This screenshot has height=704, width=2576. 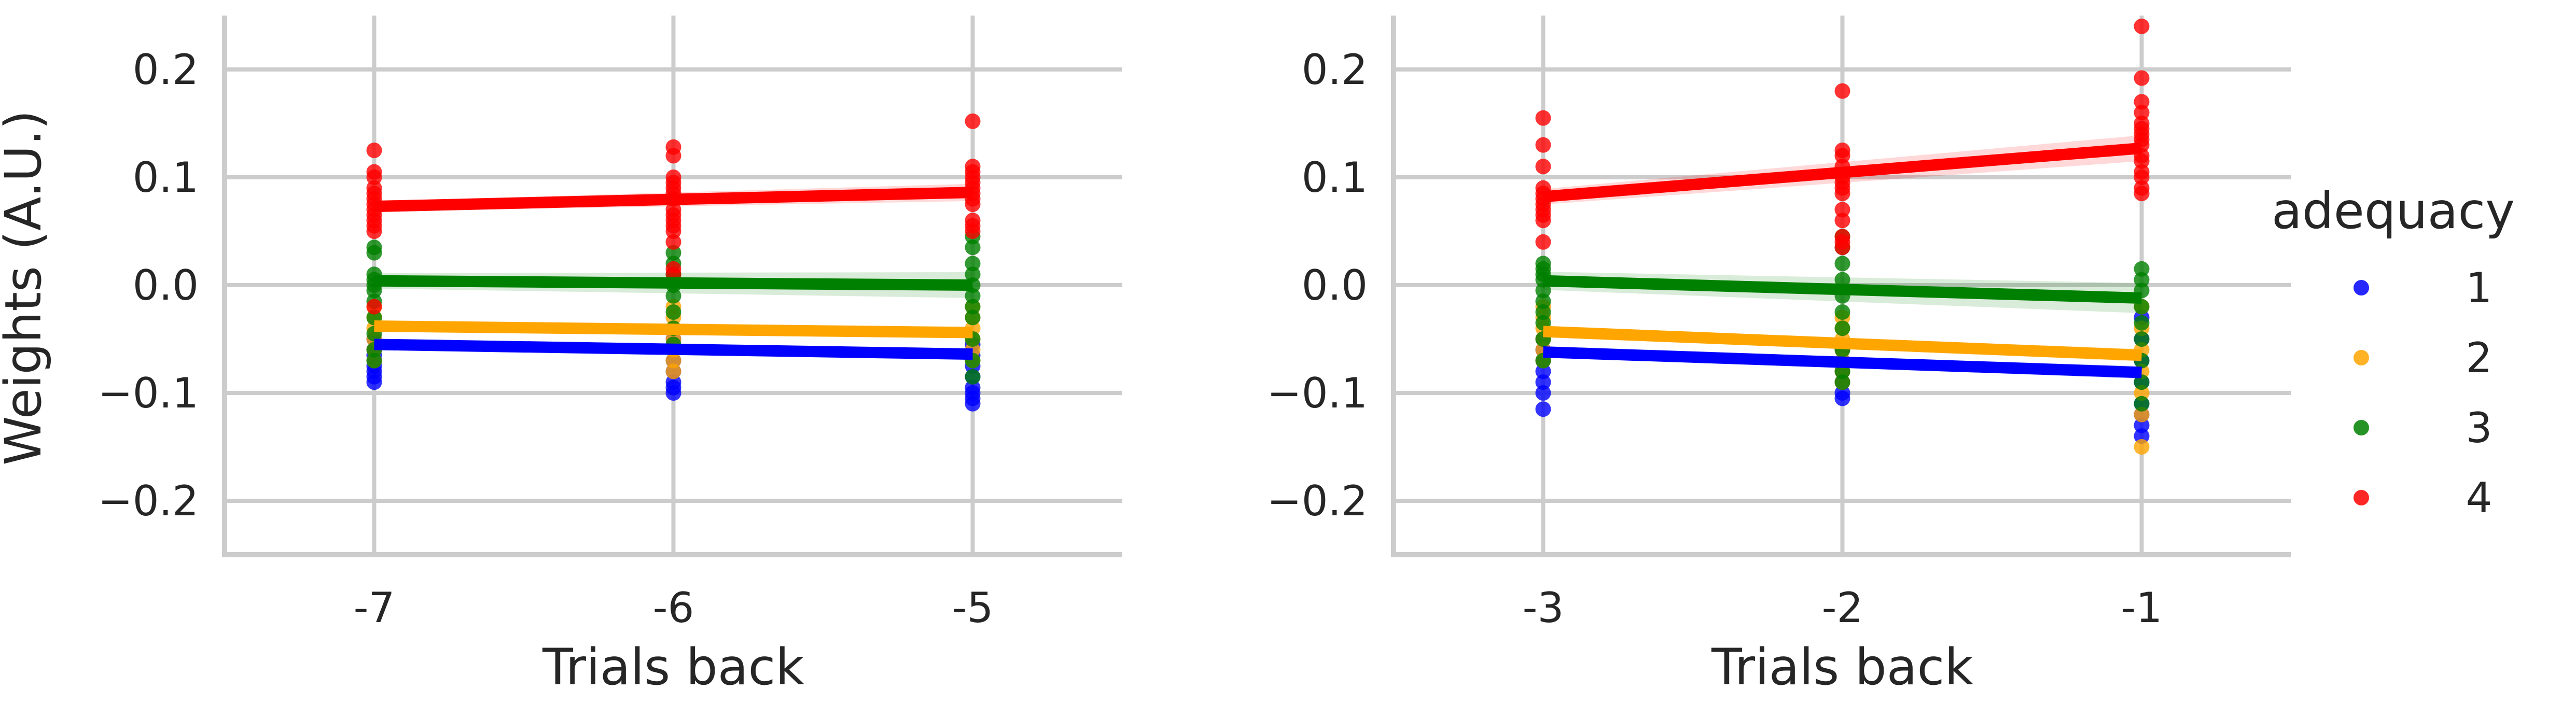 What do you see at coordinates (2393, 211) in the screenshot?
I see `legend-title: adequacy` at bounding box center [2393, 211].